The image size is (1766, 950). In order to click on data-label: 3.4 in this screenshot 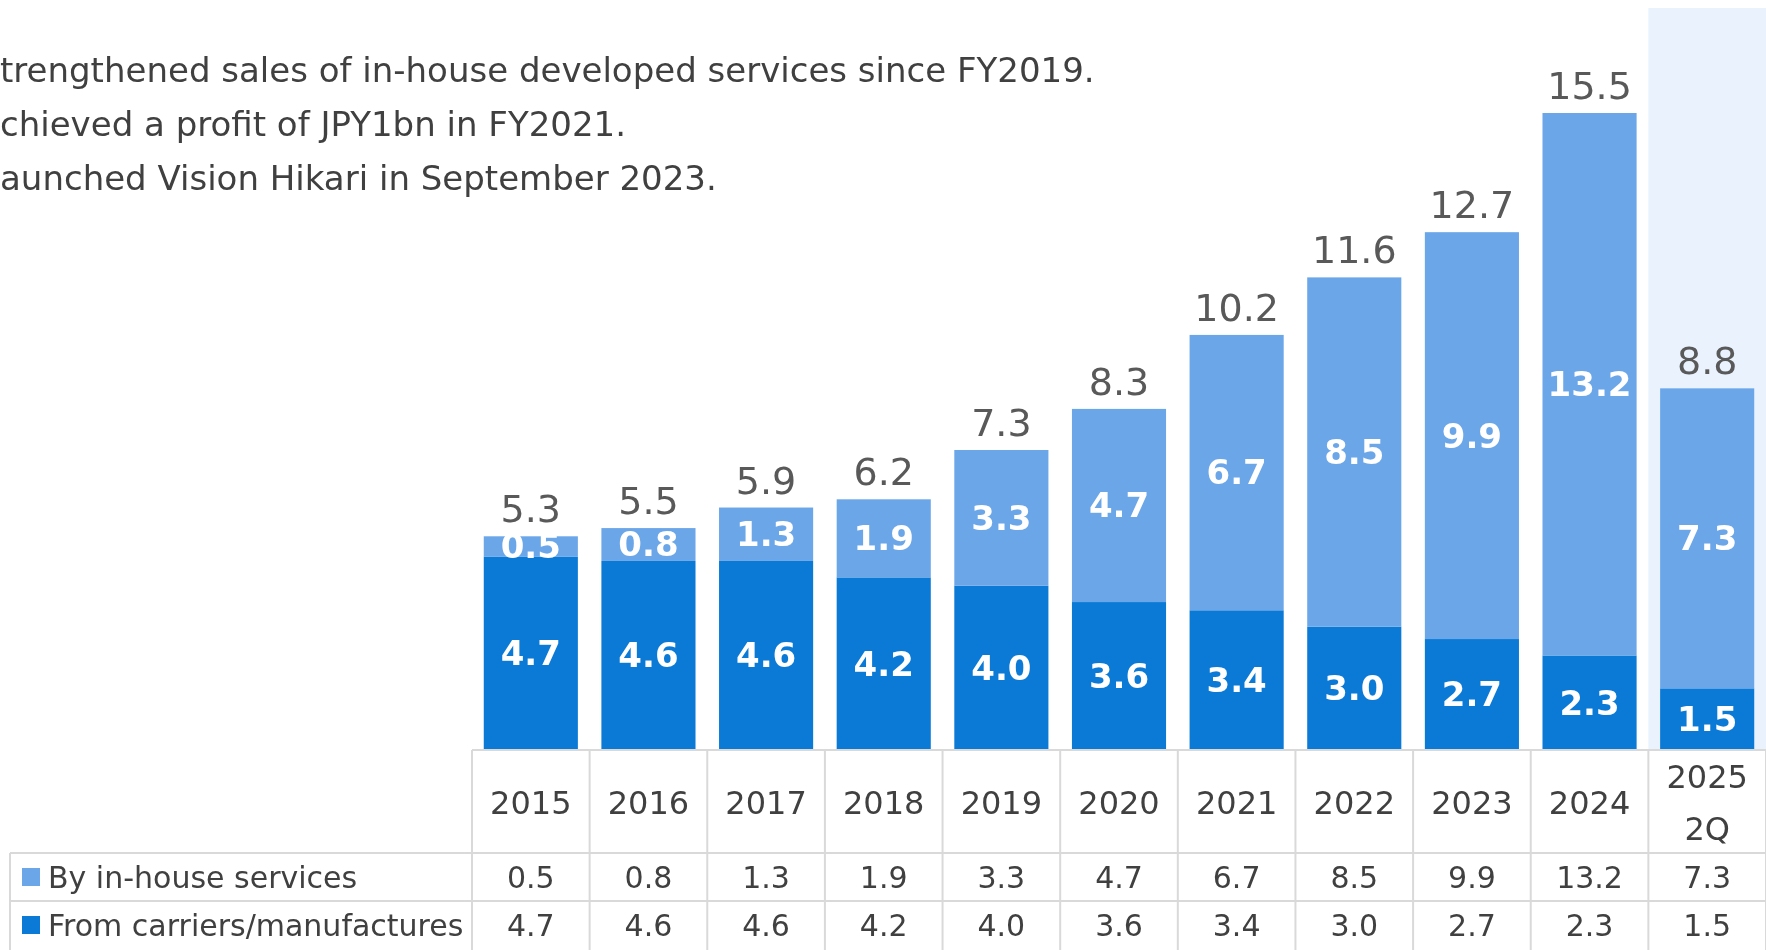, I will do `click(1236, 925)`.